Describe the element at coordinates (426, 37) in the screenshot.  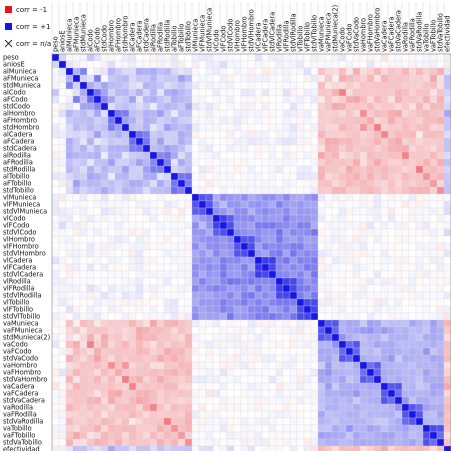
I see `col-label-vatobillo: vaTobillo` at that location.